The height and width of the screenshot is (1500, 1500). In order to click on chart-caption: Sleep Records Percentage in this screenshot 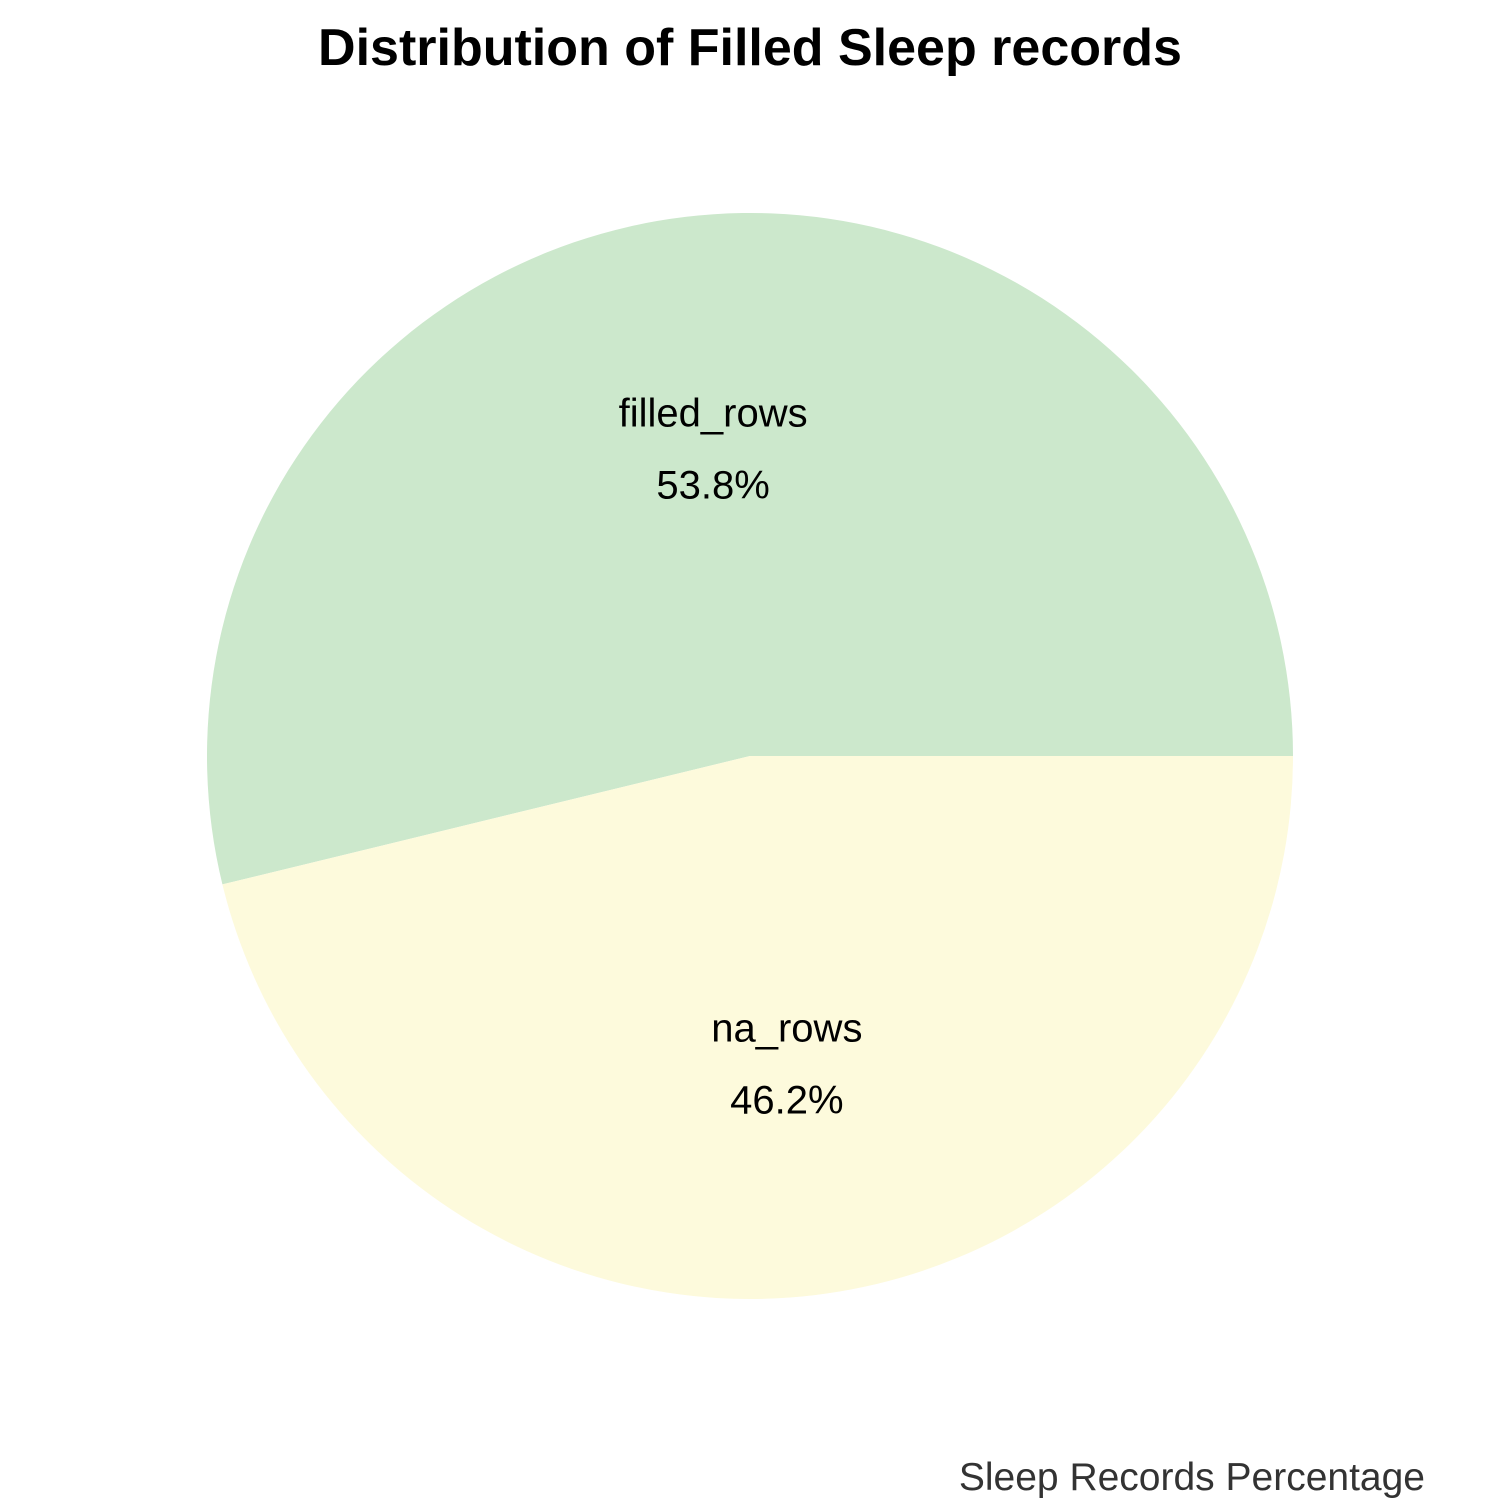, I will do `click(1192, 1477)`.